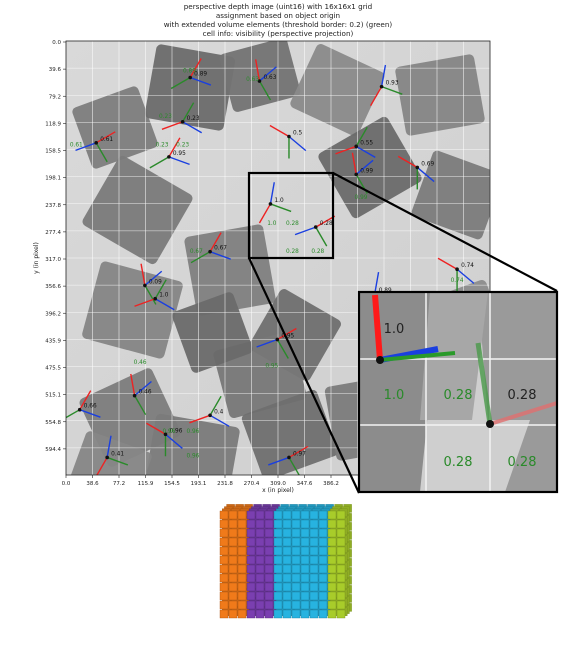 This screenshot has height=650, width=570. Describe the element at coordinates (119, 484) in the screenshot. I see `x-tick-label: 77.2` at that location.